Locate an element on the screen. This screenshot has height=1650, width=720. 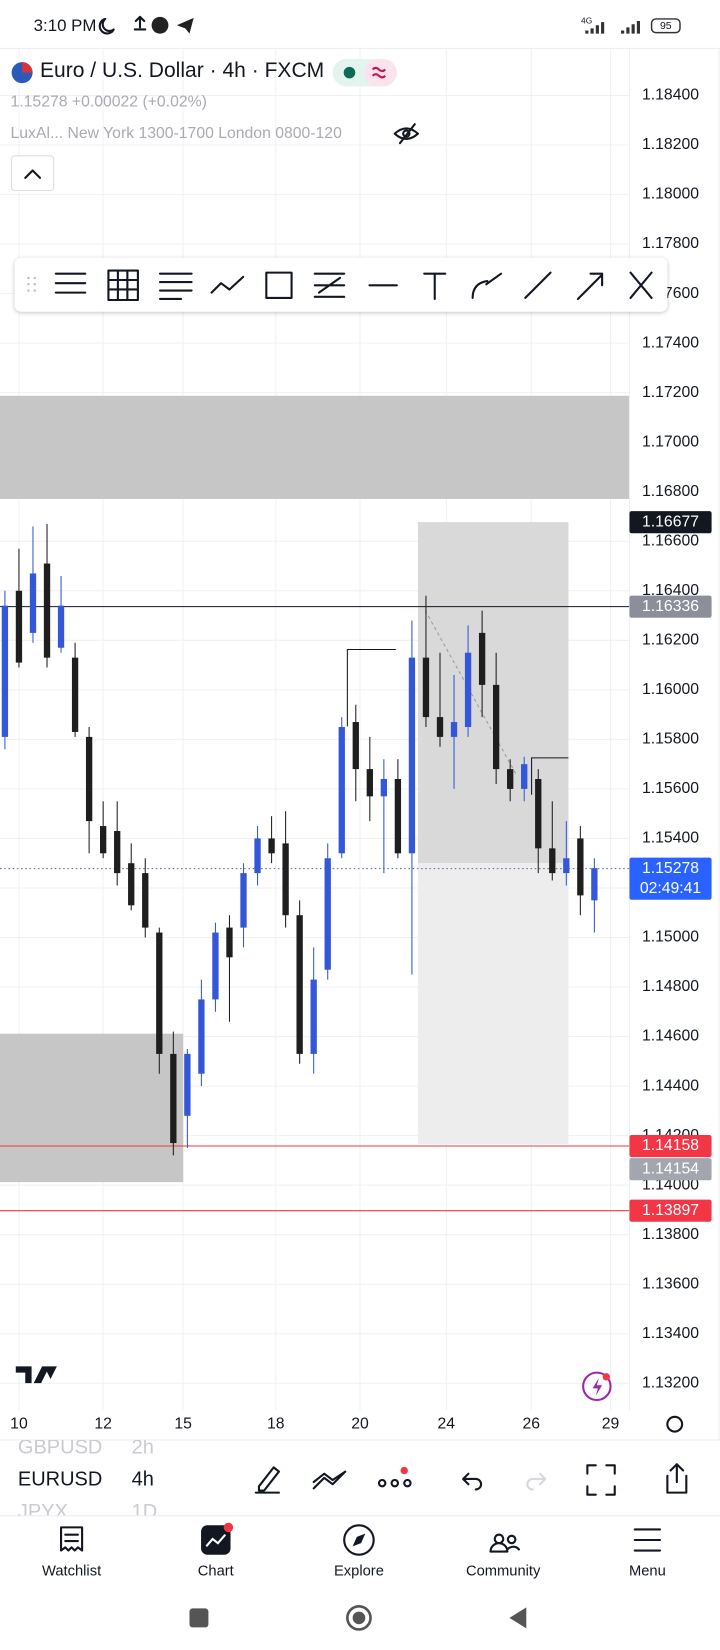
back-button is located at coordinates (518, 1618).